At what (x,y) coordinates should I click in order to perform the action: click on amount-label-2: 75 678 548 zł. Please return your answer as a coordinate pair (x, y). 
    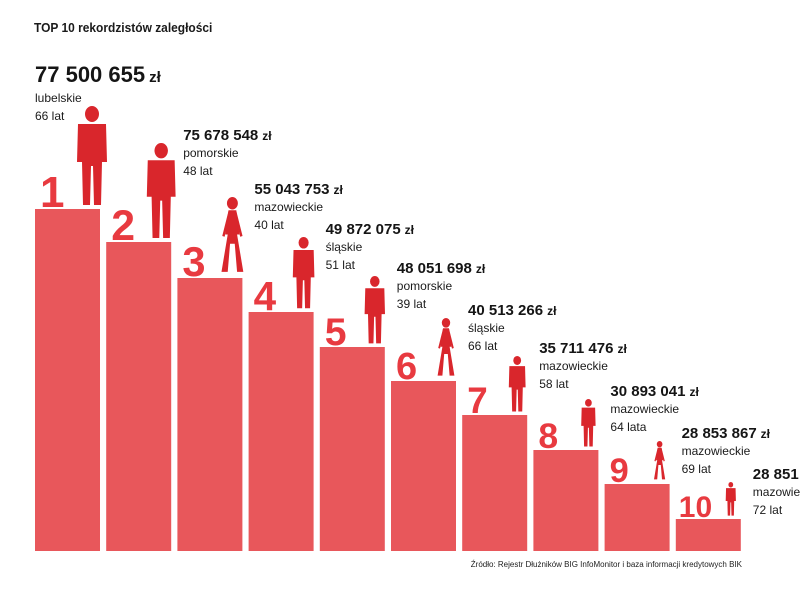
    Looking at the image, I should click on (227, 135).